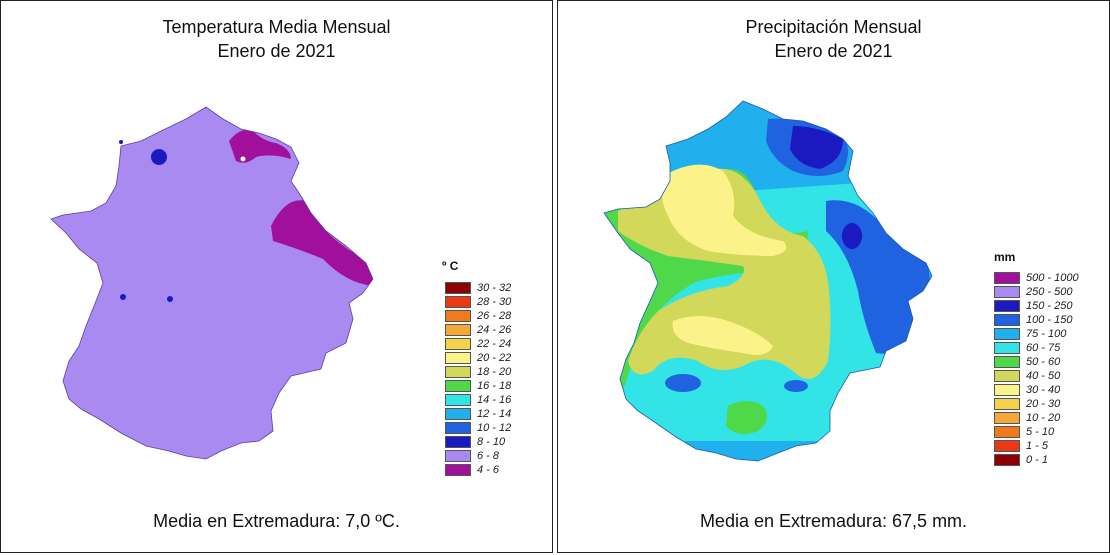 The image size is (1110, 555). I want to click on precipitation-zone-30-40-northwest, so click(724, 210).